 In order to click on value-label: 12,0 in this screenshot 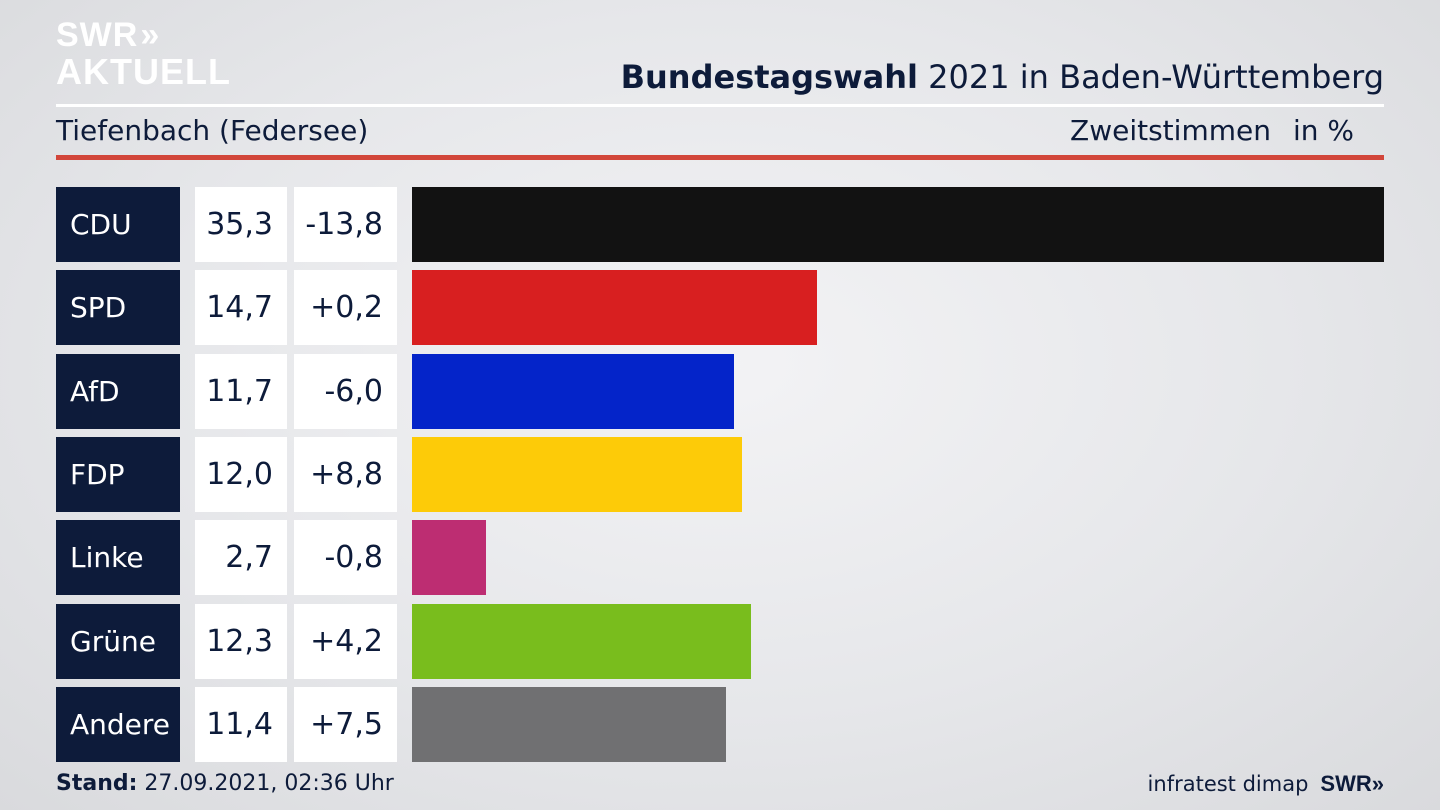, I will do `click(241, 474)`.